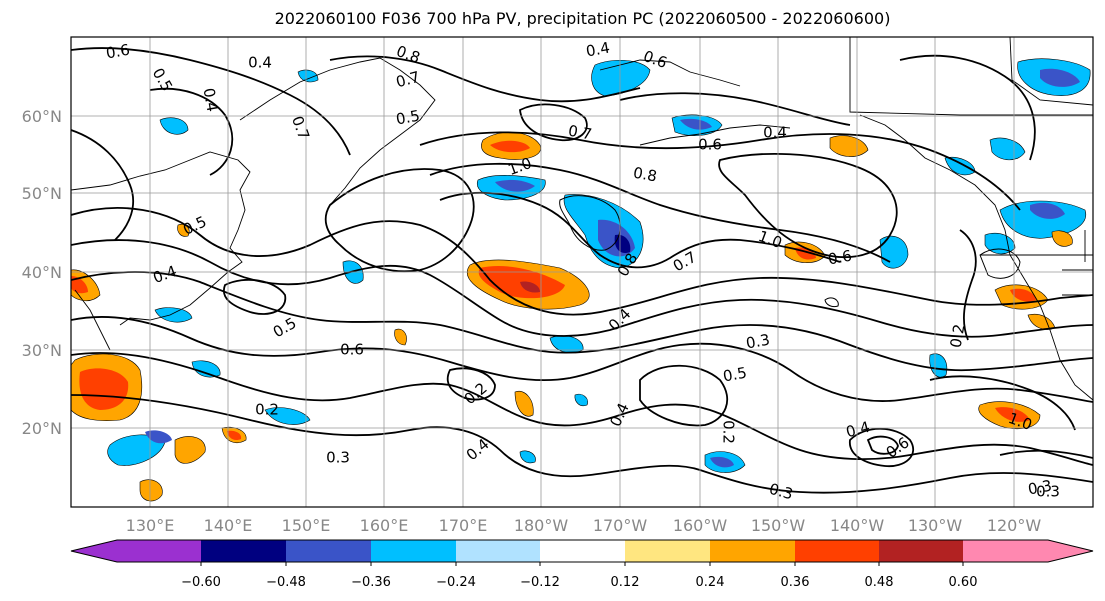 This screenshot has width=1105, height=601. I want to click on latitude-label: 50°N, so click(42, 193).